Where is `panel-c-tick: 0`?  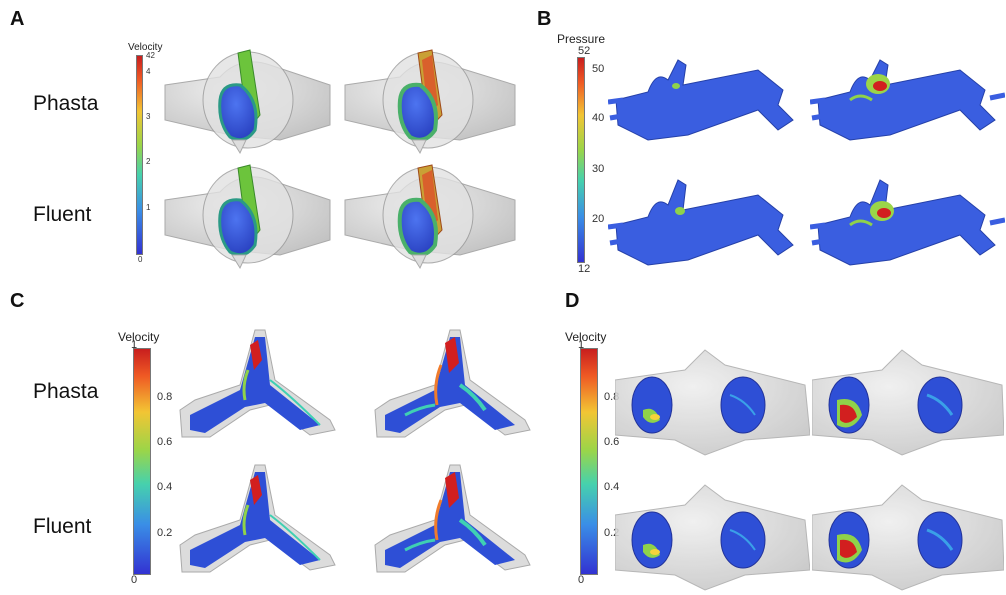
panel-c-tick: 0 is located at coordinates (134, 580).